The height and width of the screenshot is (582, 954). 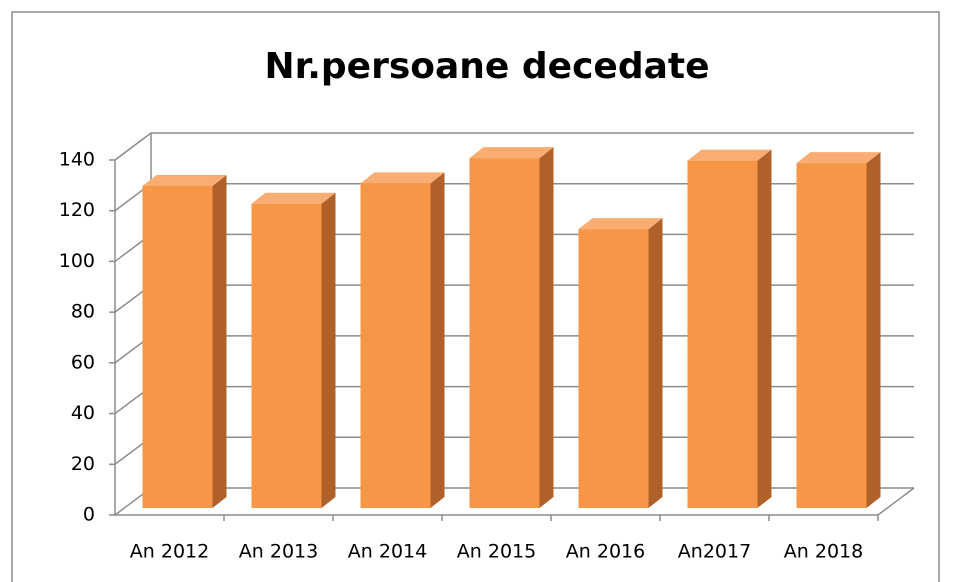 I want to click on y-tick-label: 40, so click(x=83, y=413).